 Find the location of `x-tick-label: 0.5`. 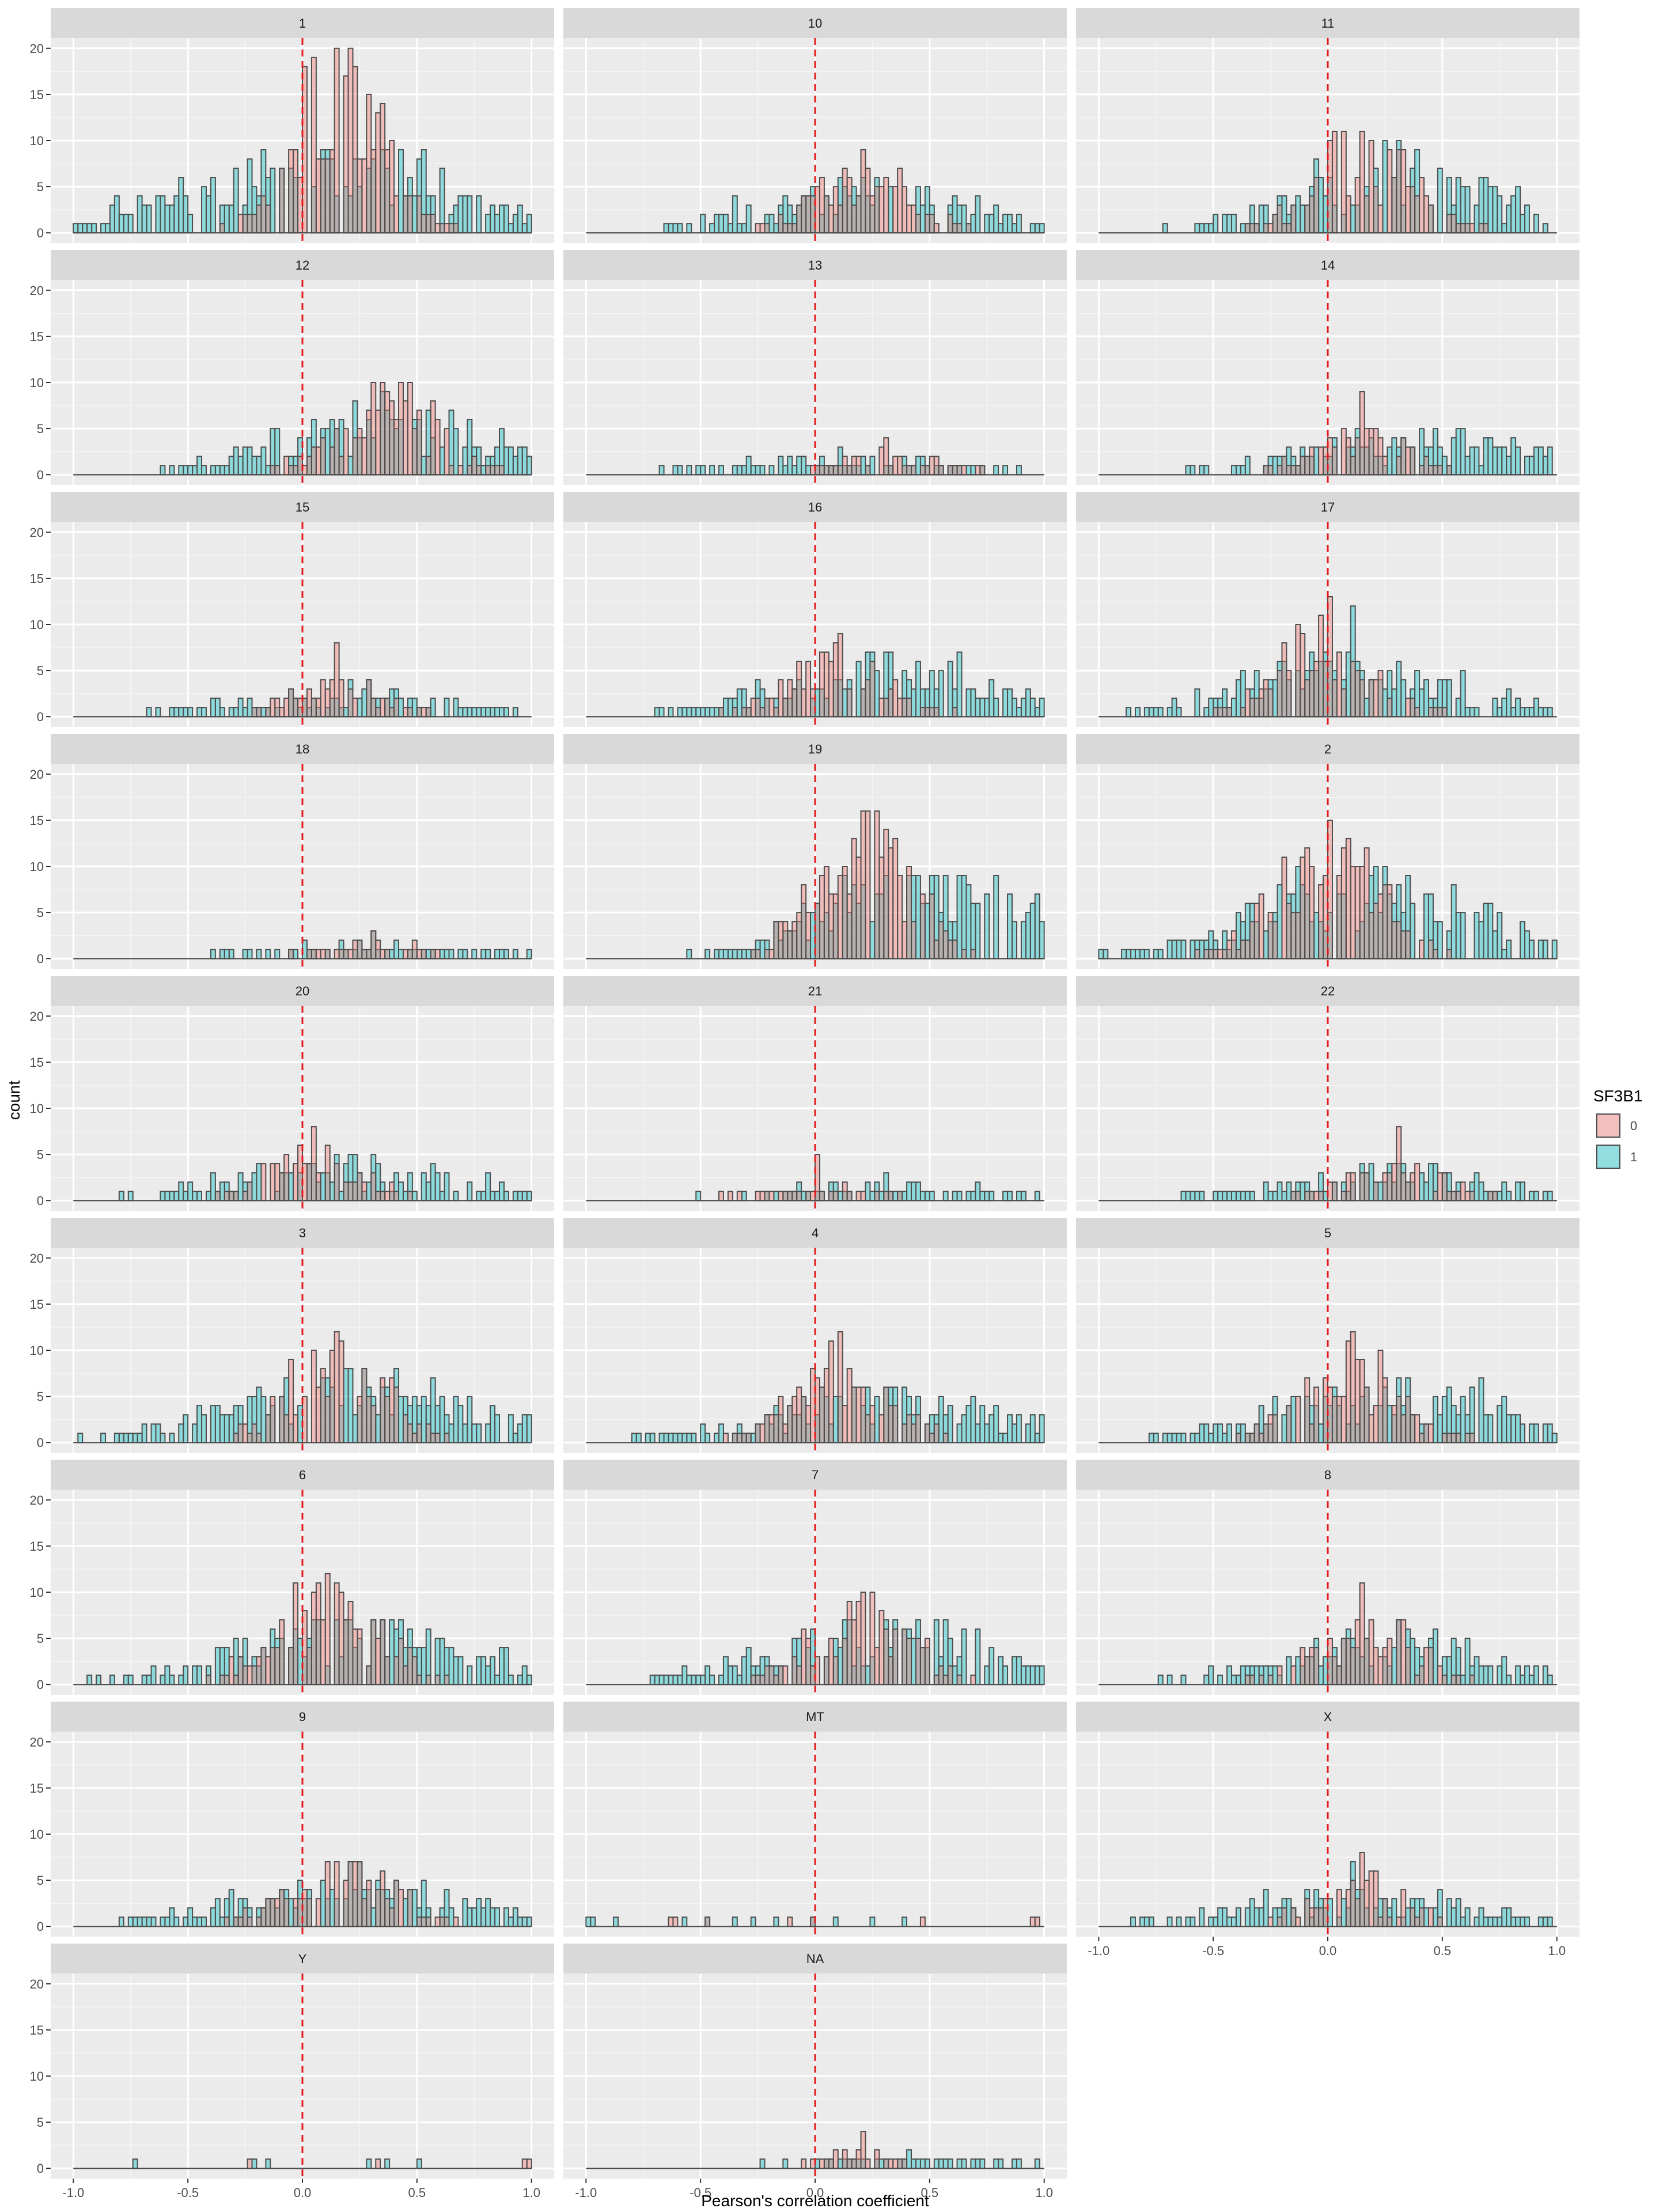

x-tick-label: 0.5 is located at coordinates (930, 2193).